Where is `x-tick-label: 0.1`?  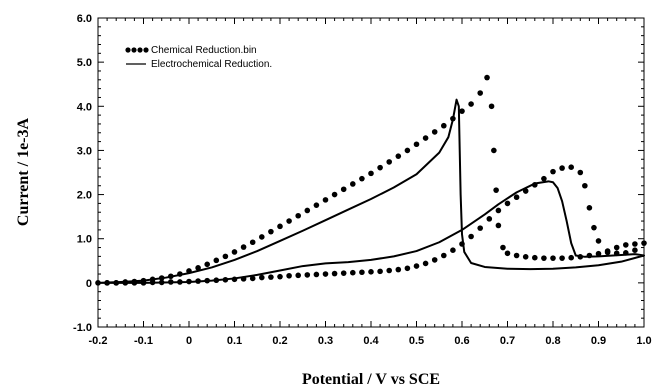
x-tick-label: 0.1 is located at coordinates (234, 341).